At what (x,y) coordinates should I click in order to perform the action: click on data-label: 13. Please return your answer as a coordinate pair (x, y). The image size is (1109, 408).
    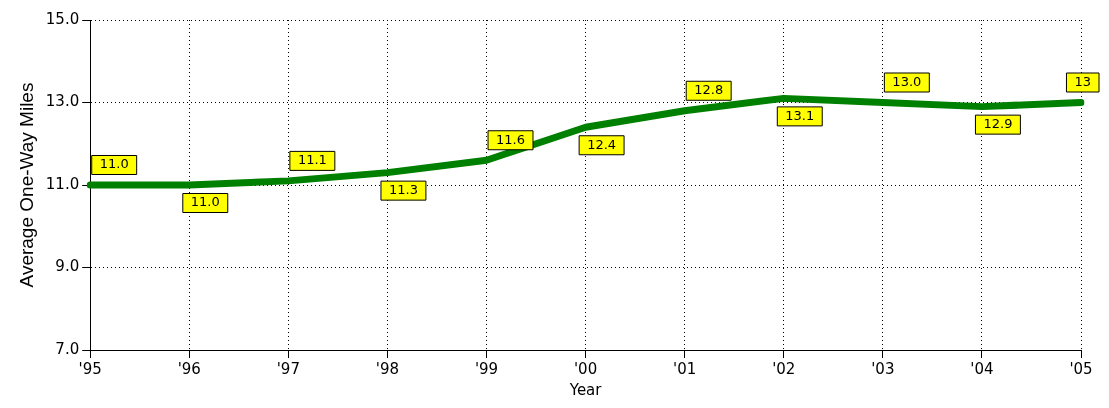
    Looking at the image, I should click on (1082, 81).